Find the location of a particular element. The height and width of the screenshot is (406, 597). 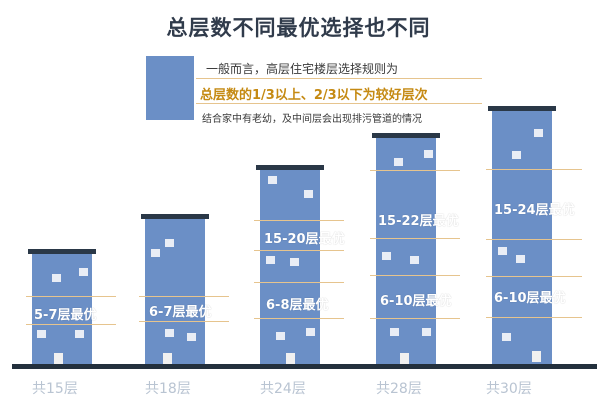

optimal-floor-label: 15-20层最优 is located at coordinates (304, 239).